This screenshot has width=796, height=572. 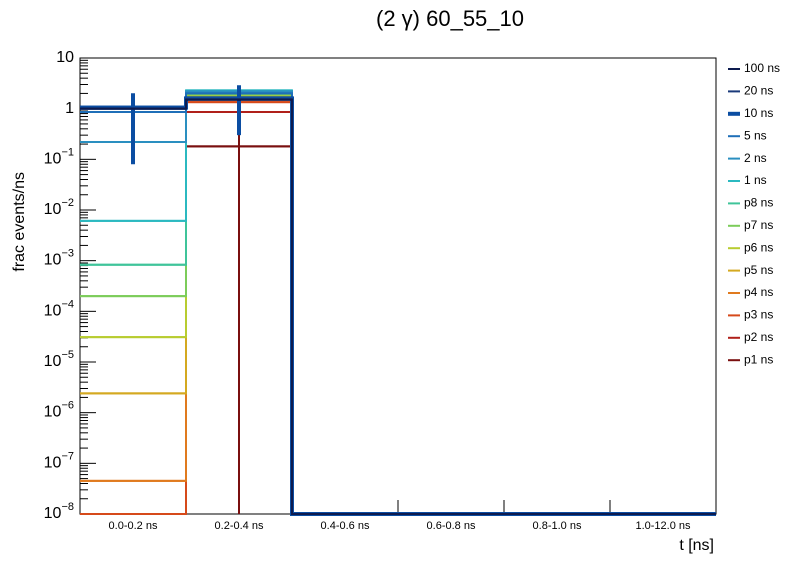 What do you see at coordinates (65, 57) in the screenshot?
I see `y-tick-label: 10` at bounding box center [65, 57].